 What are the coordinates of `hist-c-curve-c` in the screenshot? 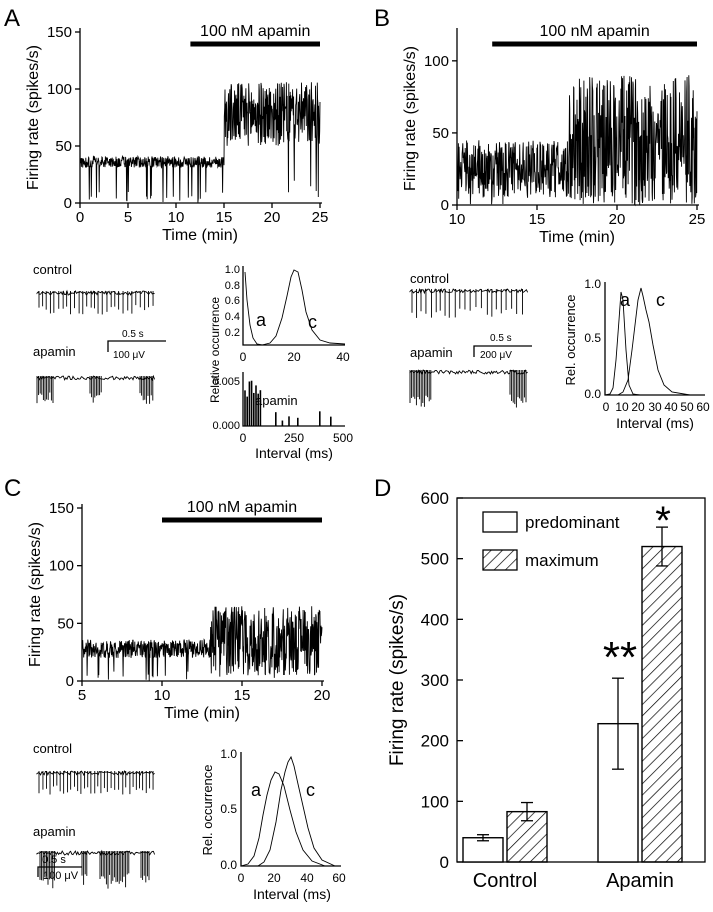 It's located at (296, 811).